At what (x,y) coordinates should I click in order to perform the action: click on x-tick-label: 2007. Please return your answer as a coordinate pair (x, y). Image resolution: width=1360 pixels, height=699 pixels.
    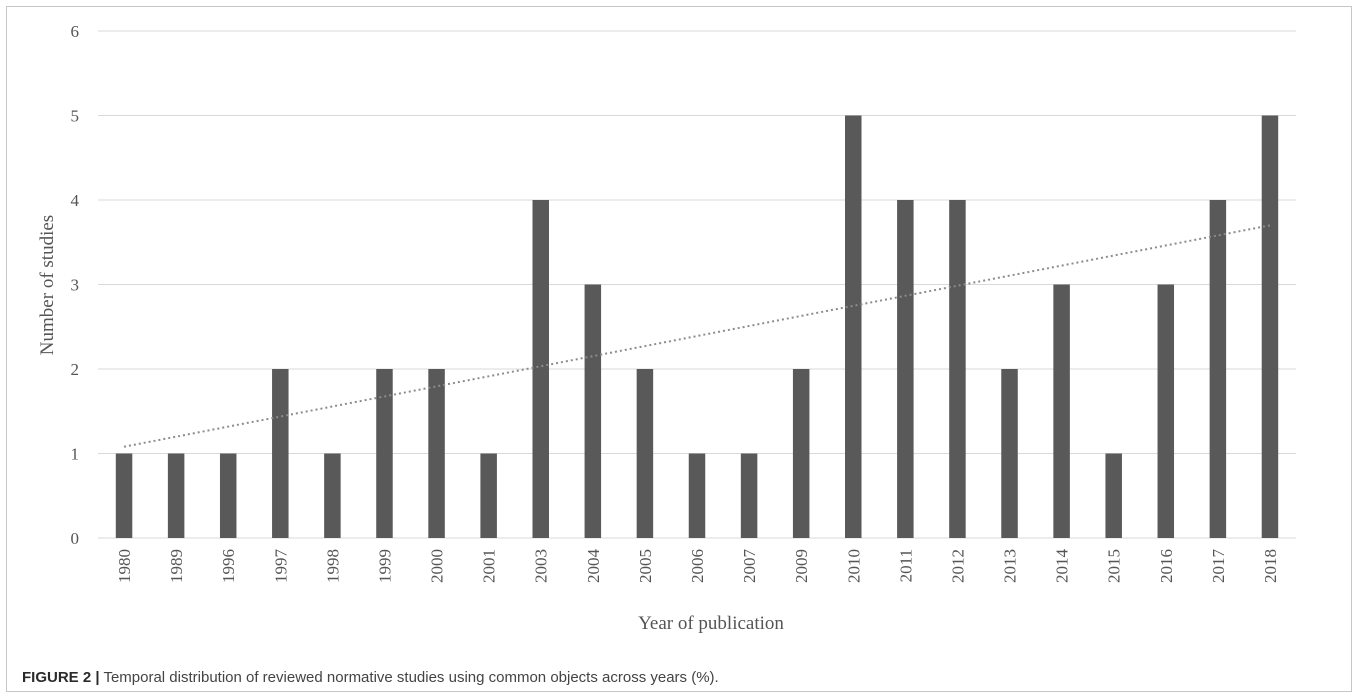
    Looking at the image, I should click on (749, 566).